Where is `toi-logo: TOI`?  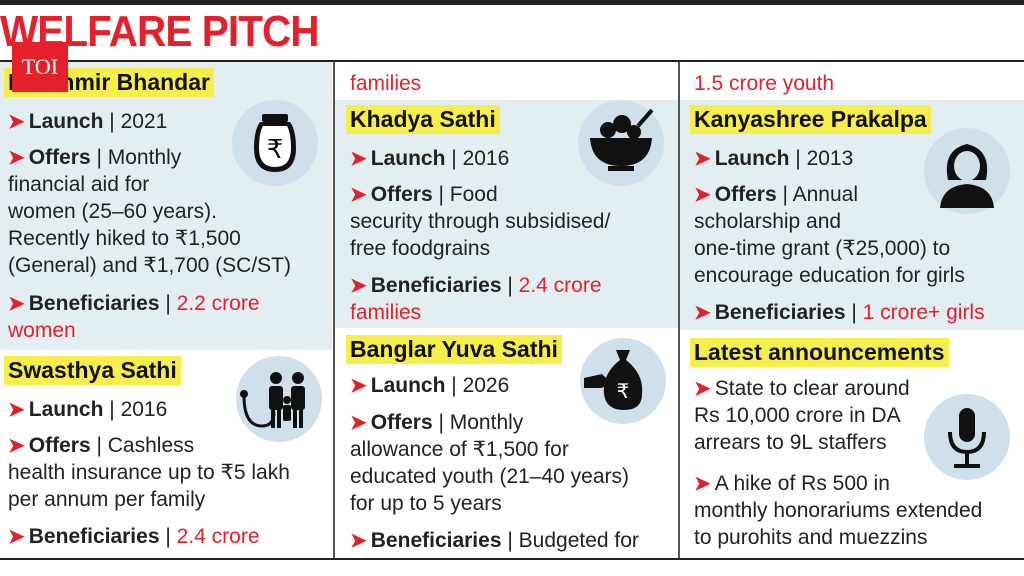 toi-logo: TOI is located at coordinates (40, 67).